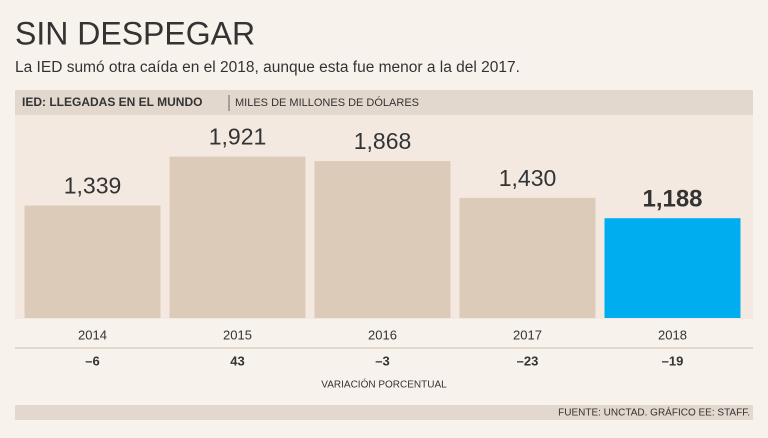 The image size is (768, 438). What do you see at coordinates (654, 412) in the screenshot?
I see `source: FUENTE: UNCTAD. GRÁFICO EE: STAFF.` at bounding box center [654, 412].